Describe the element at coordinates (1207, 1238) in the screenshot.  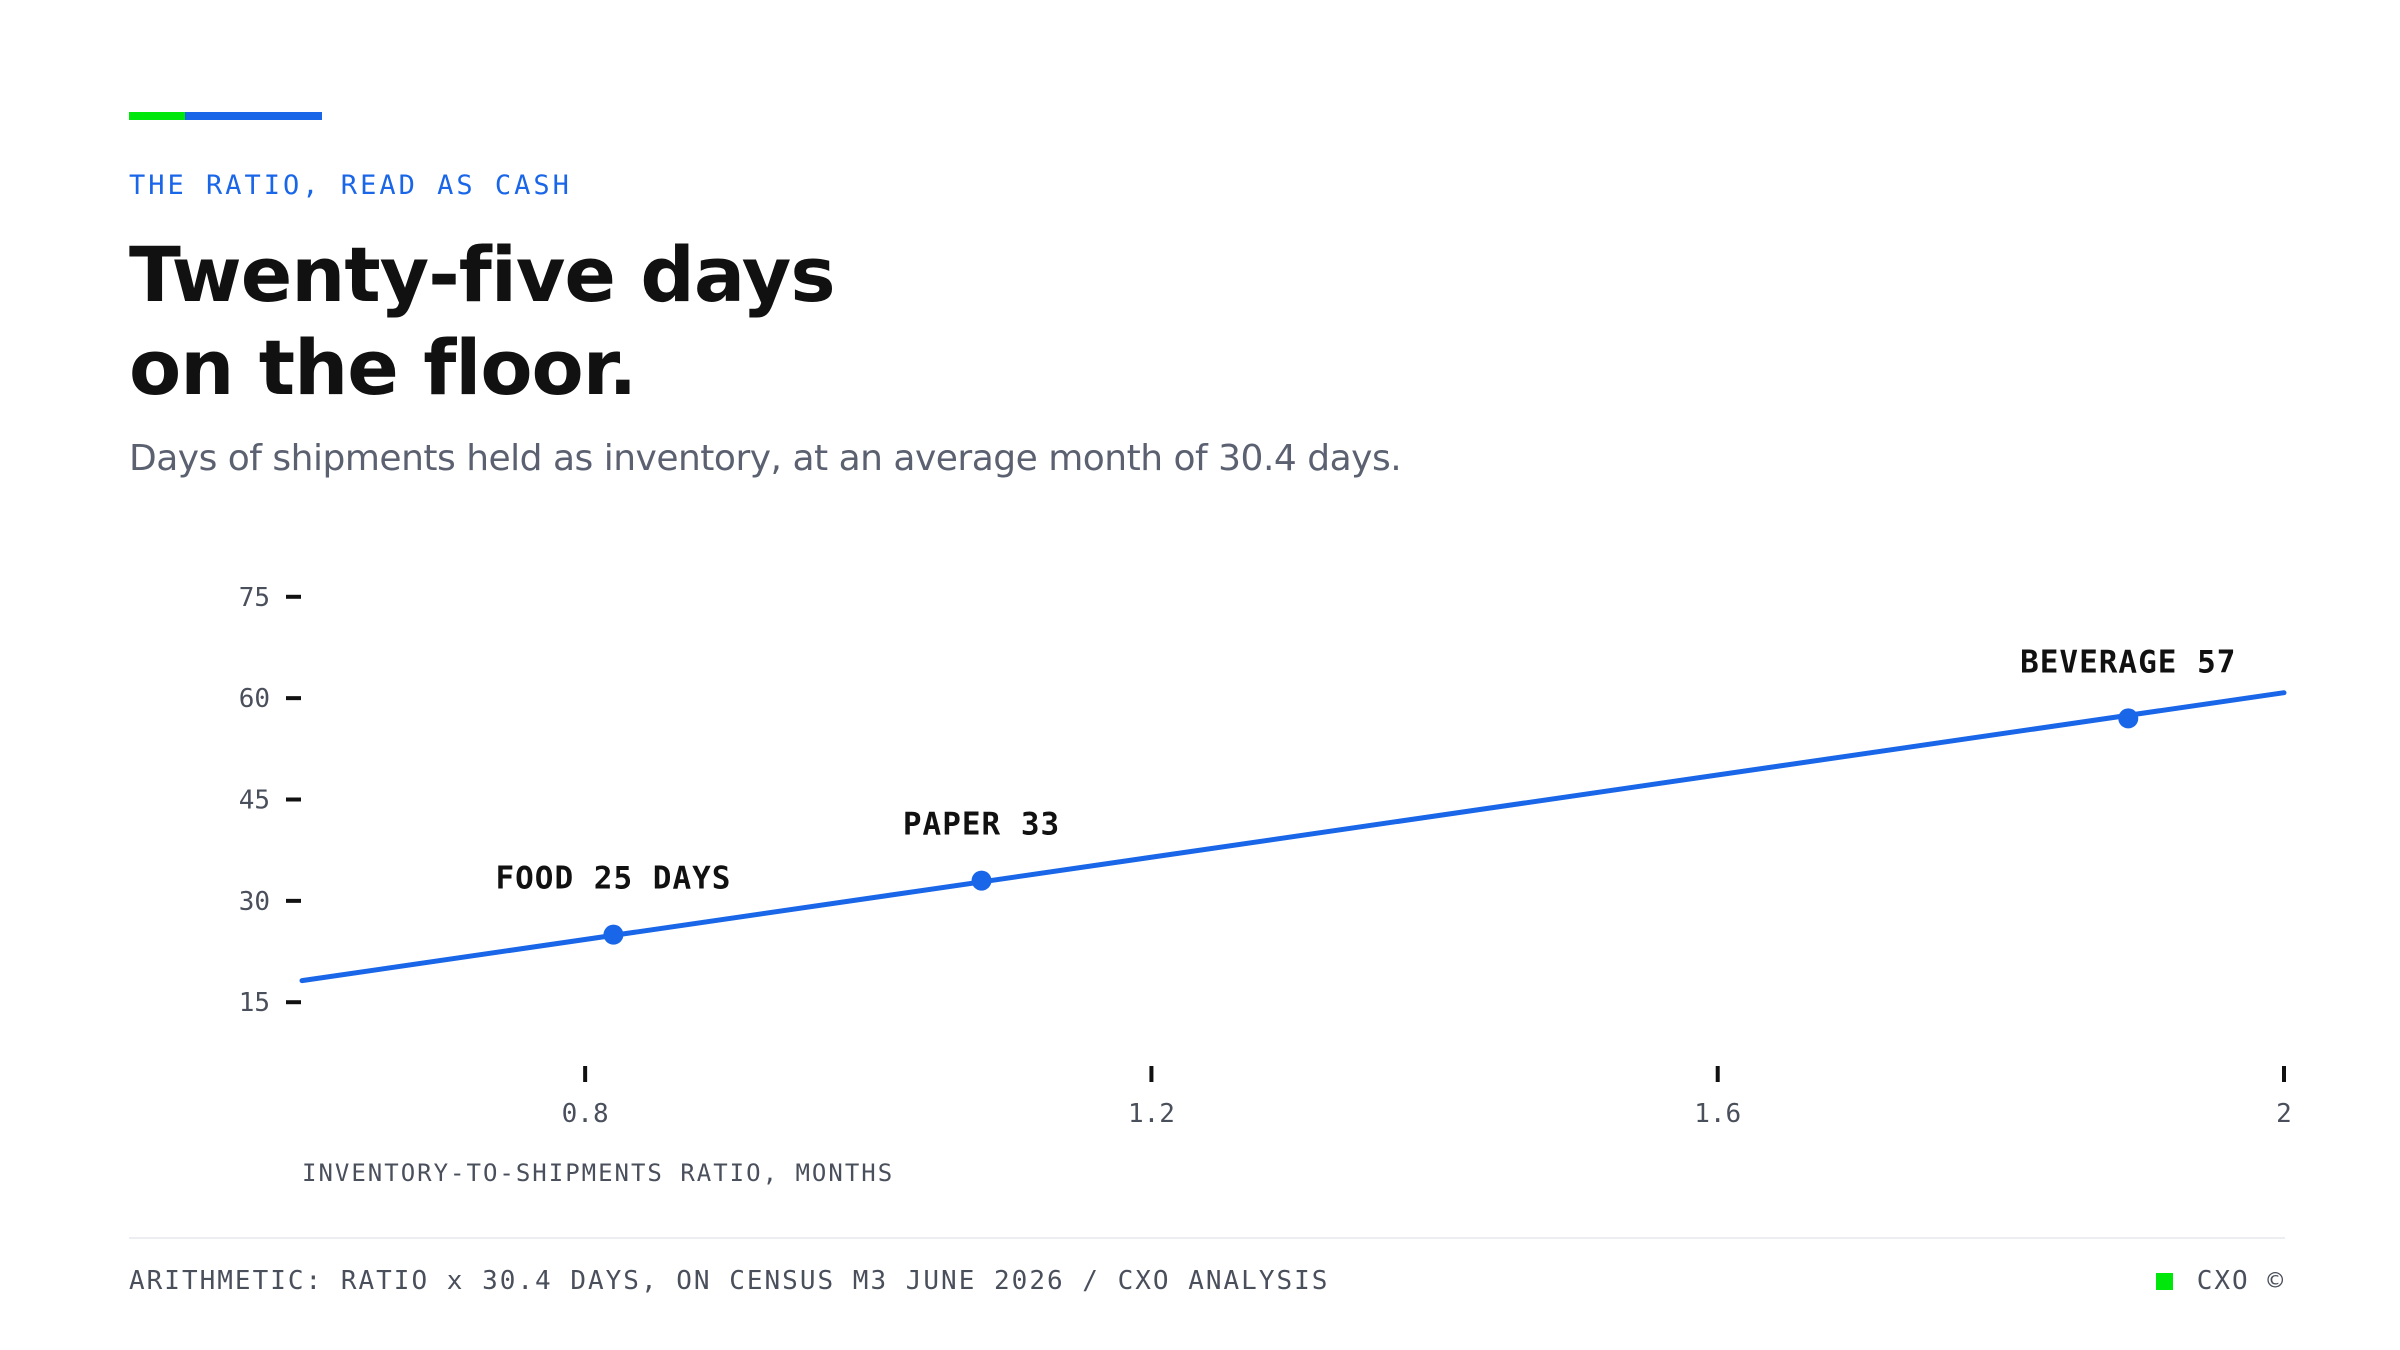
I see `footer-divider` at that location.